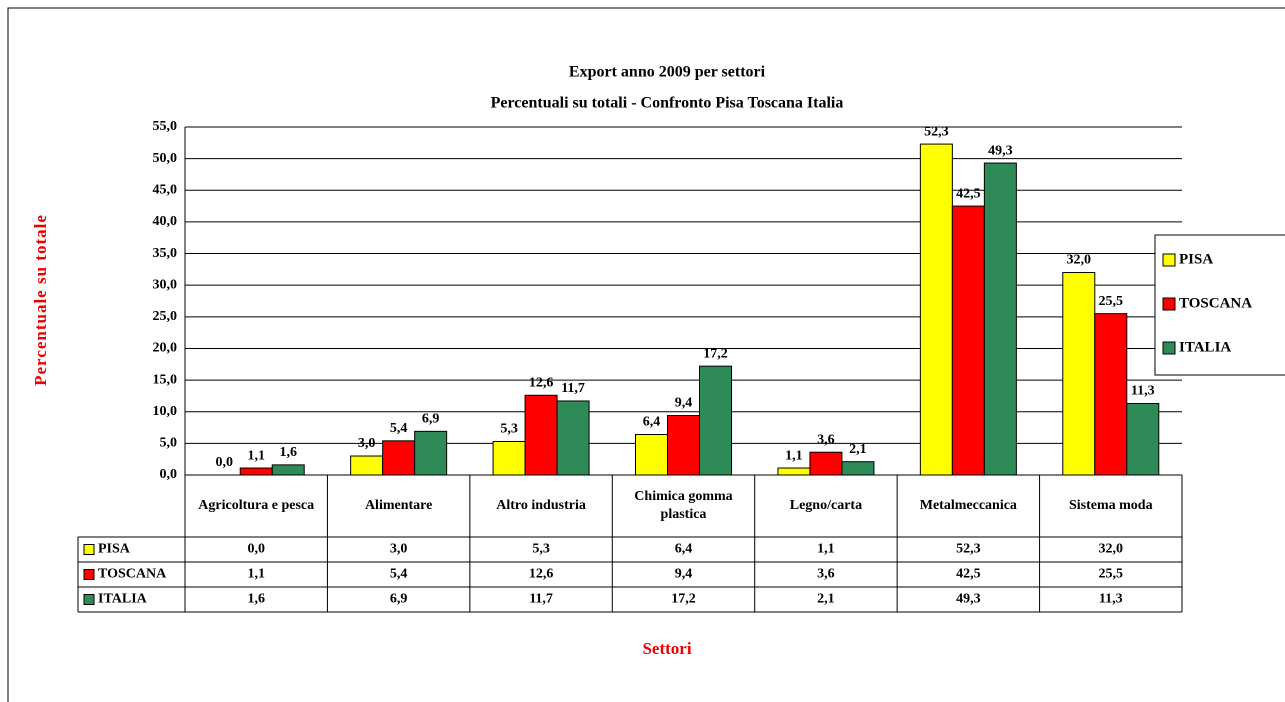 This screenshot has height=702, width=1285. I want to click on table-cell: 3,6, so click(826, 574).